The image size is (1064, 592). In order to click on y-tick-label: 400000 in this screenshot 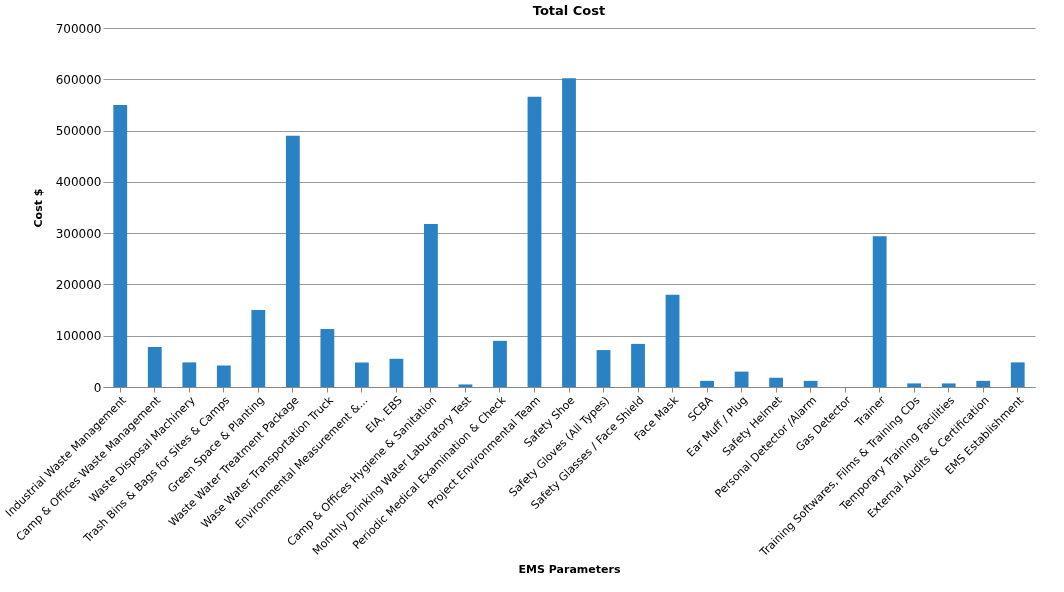, I will do `click(78, 182)`.